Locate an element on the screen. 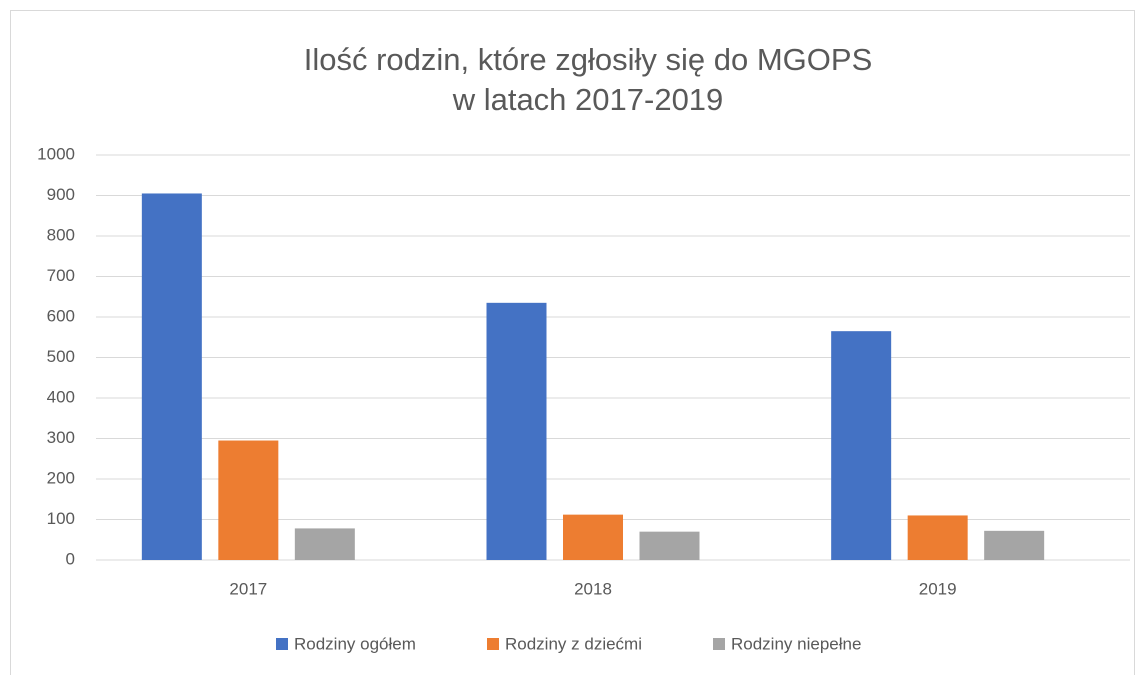 The width and height of the screenshot is (1145, 675). x-tick-label: 2018 is located at coordinates (593, 588).